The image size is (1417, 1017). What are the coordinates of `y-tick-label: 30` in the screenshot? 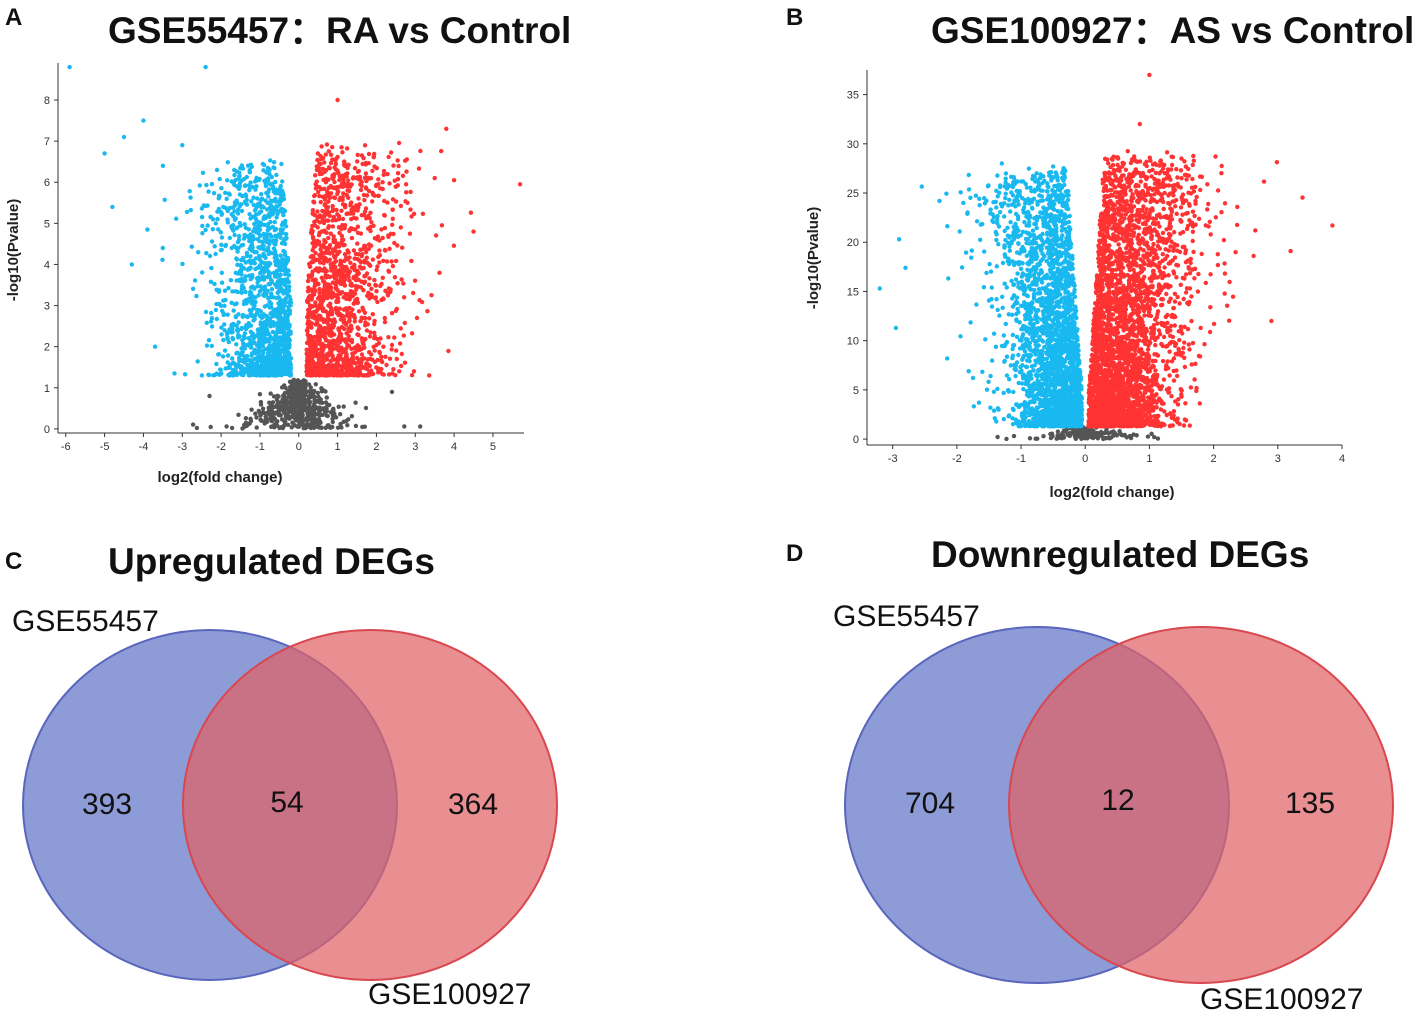 It's located at (853, 145).